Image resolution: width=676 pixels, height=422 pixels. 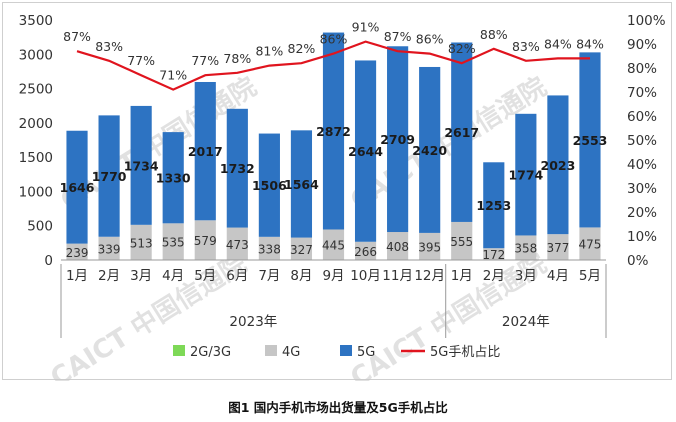 I want to click on bar-4g-label: 395, so click(x=429, y=247).